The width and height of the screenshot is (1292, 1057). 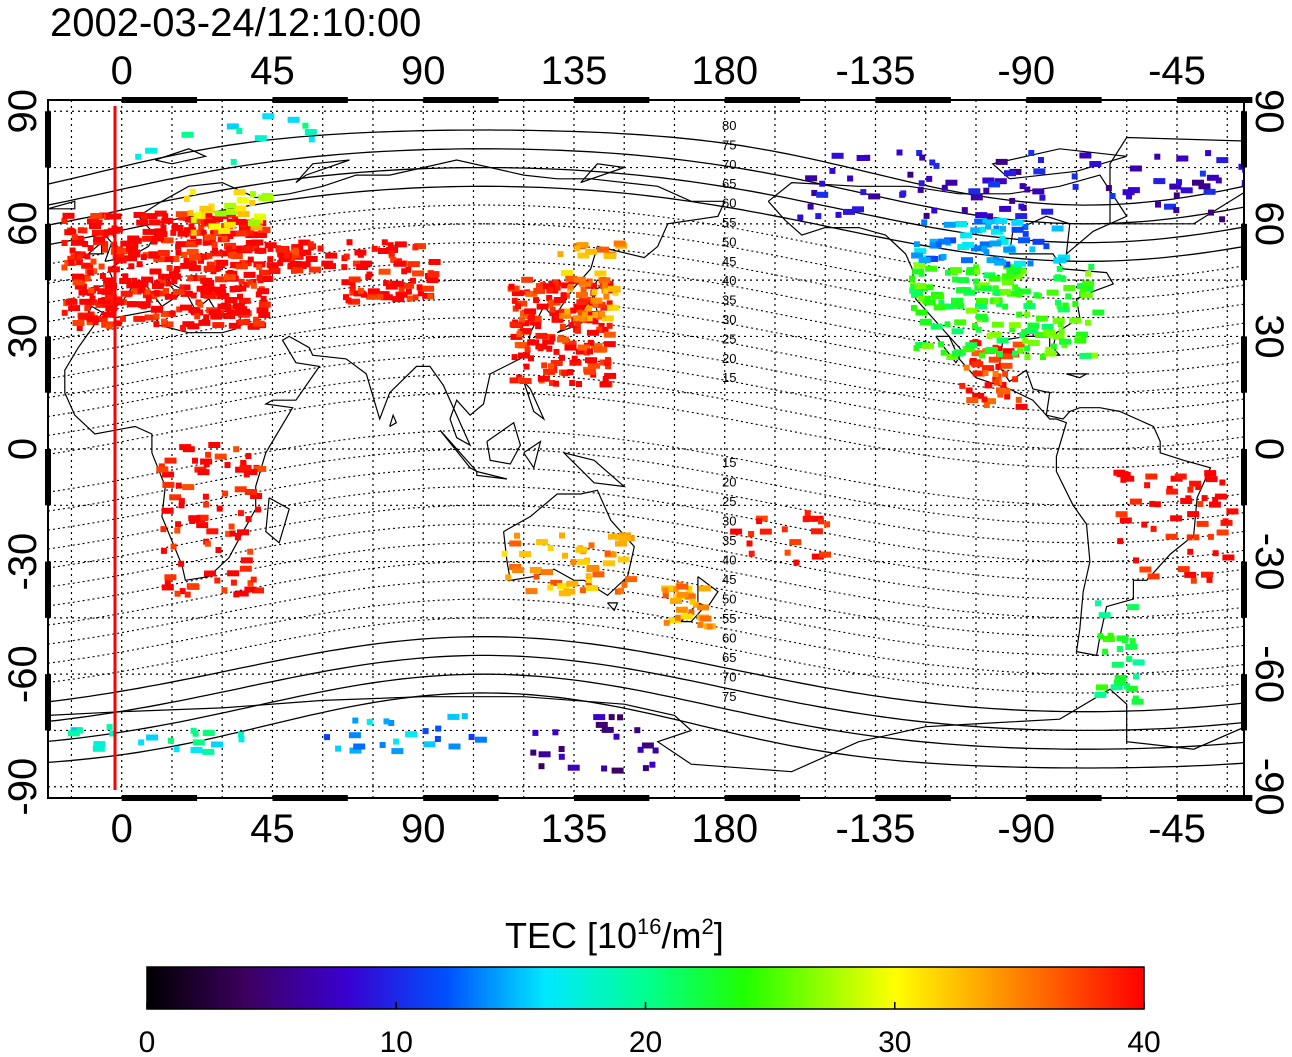 I want to click on lon-label-bottom: -135, so click(x=875, y=829).